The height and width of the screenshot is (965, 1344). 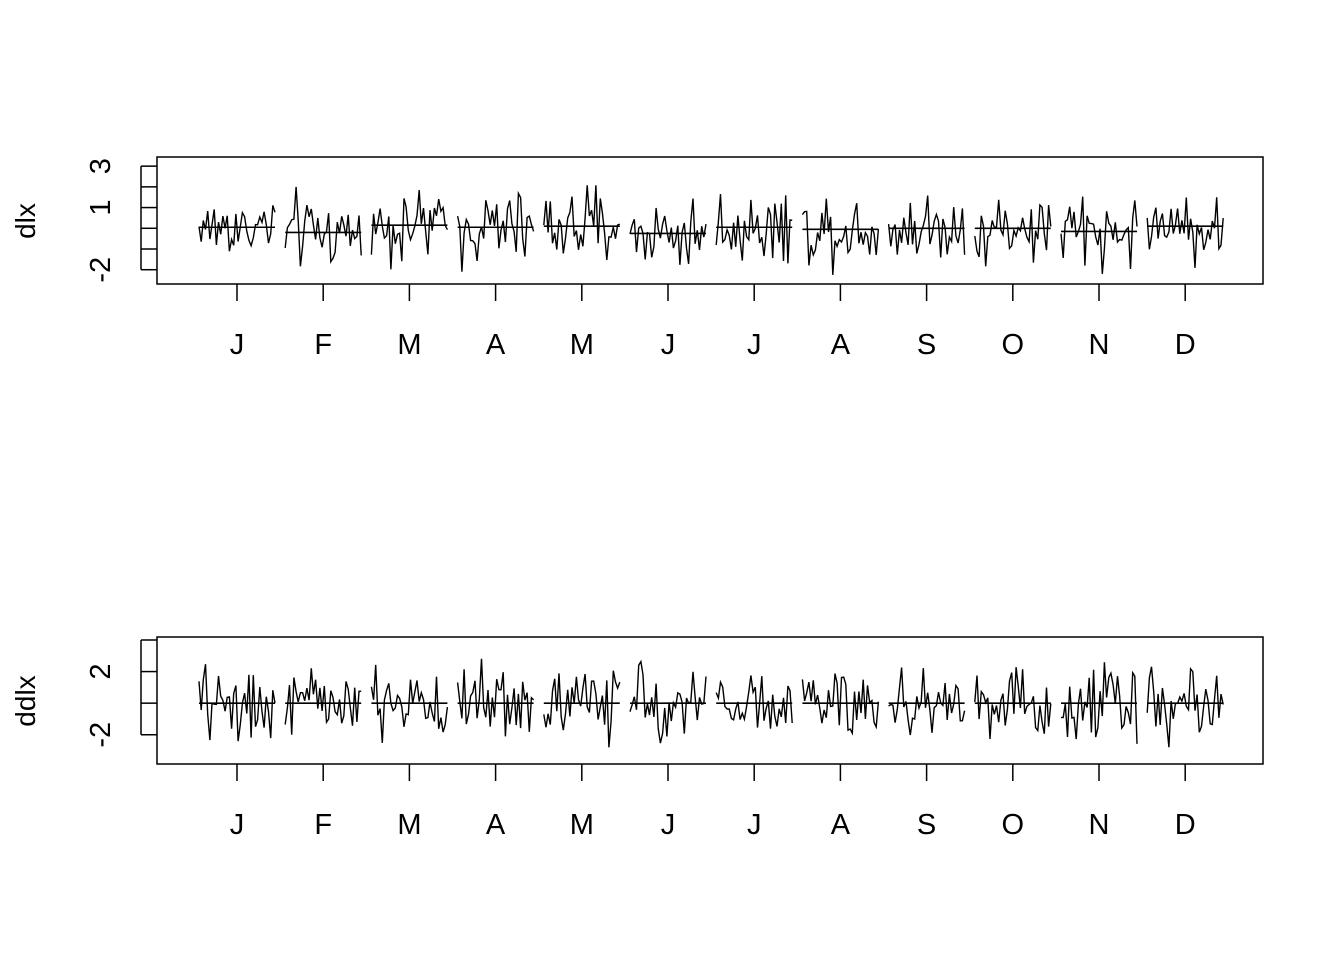 I want to click on y-axis-label: ddlx, so click(x=25, y=700).